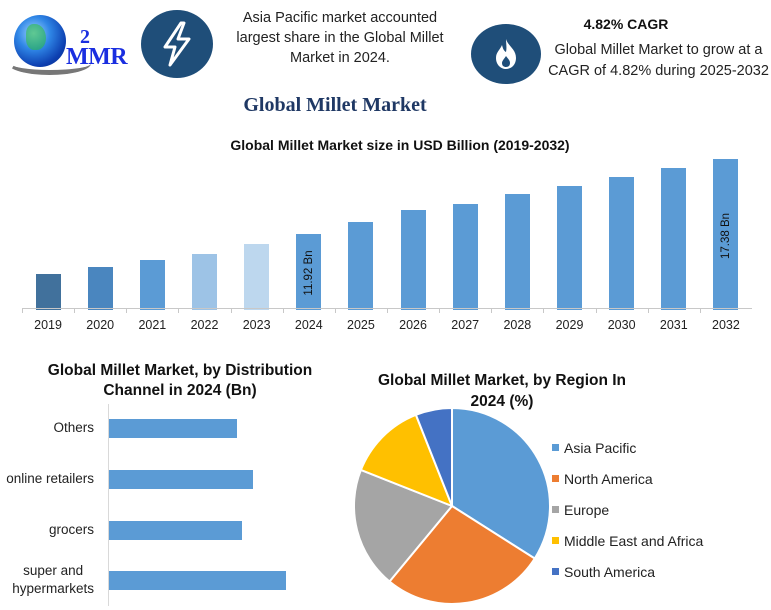 The width and height of the screenshot is (771, 610). I want to click on legend-item: Europe, so click(627, 509).